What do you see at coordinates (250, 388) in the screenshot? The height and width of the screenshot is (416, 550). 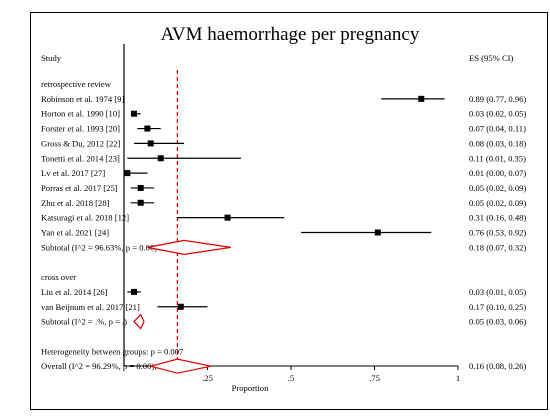 I see `x-axis-label: Proportion` at bounding box center [250, 388].